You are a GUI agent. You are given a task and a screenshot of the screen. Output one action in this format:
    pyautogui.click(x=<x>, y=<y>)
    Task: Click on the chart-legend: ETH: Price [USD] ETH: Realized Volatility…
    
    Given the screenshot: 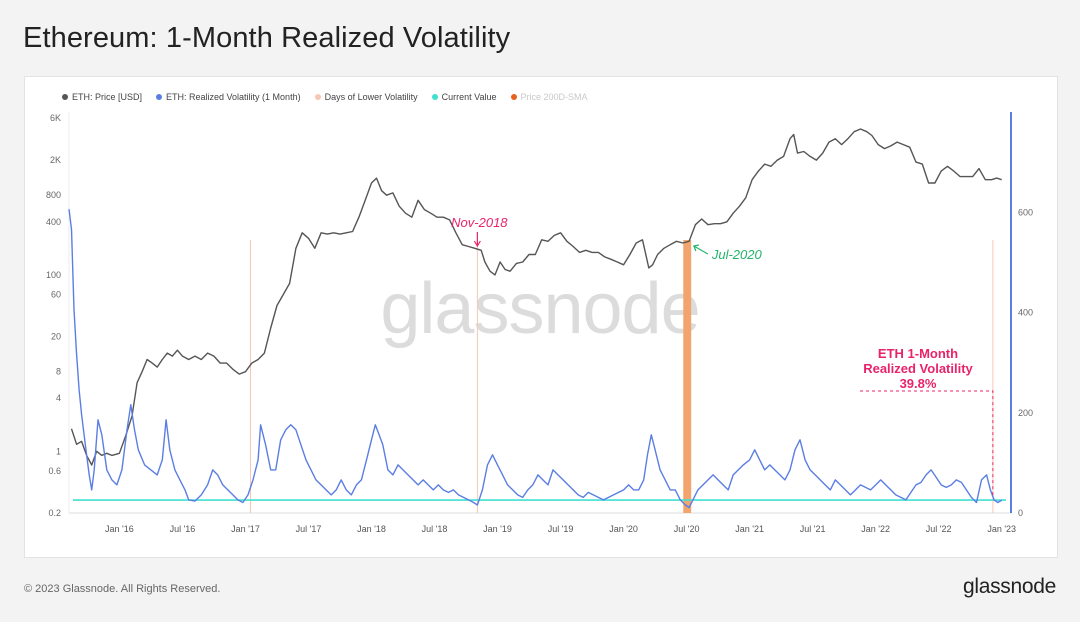 What is the action you would take?
    pyautogui.click(x=325, y=97)
    